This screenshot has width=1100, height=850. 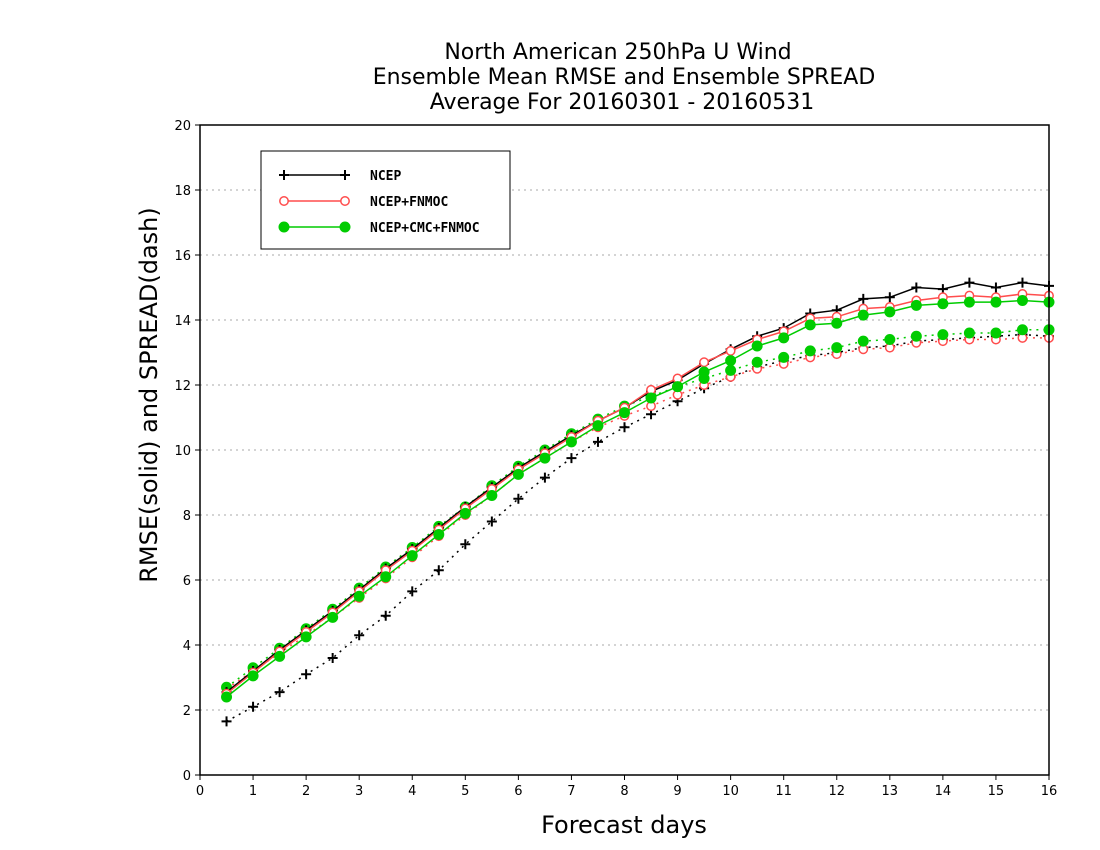 What do you see at coordinates (385, 176) in the screenshot?
I see `legend-label-ncep: NCEP` at bounding box center [385, 176].